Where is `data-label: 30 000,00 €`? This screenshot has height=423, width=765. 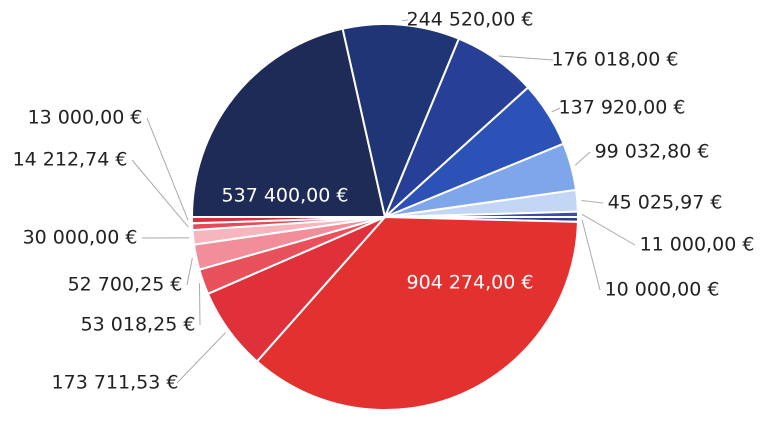
data-label: 30 000,00 € is located at coordinates (80, 238).